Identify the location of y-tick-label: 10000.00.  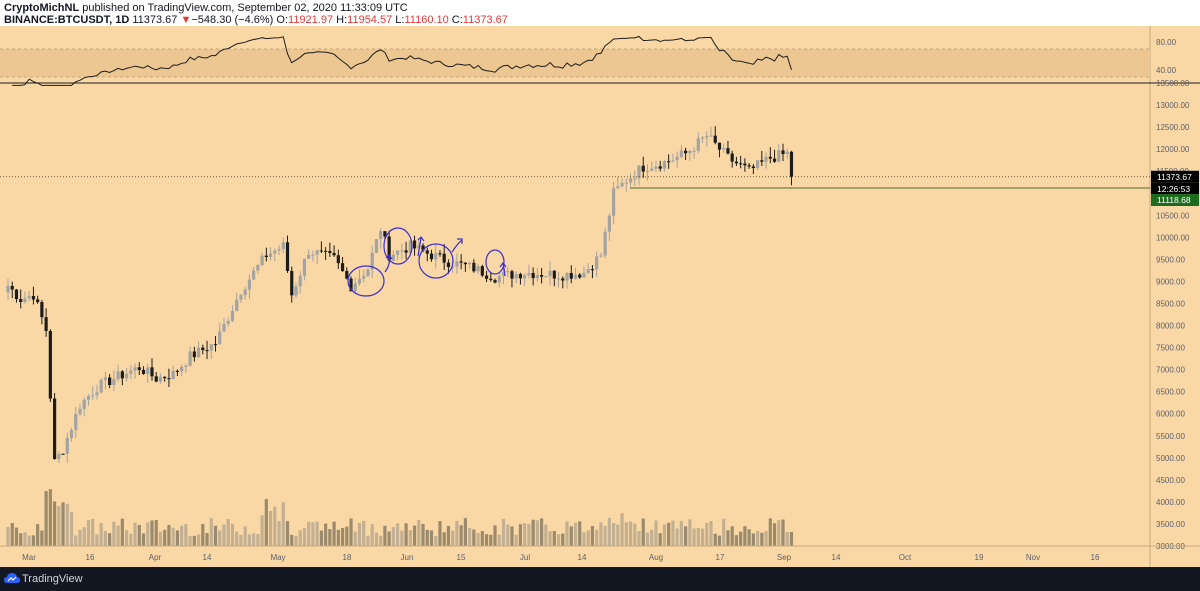
(1173, 237).